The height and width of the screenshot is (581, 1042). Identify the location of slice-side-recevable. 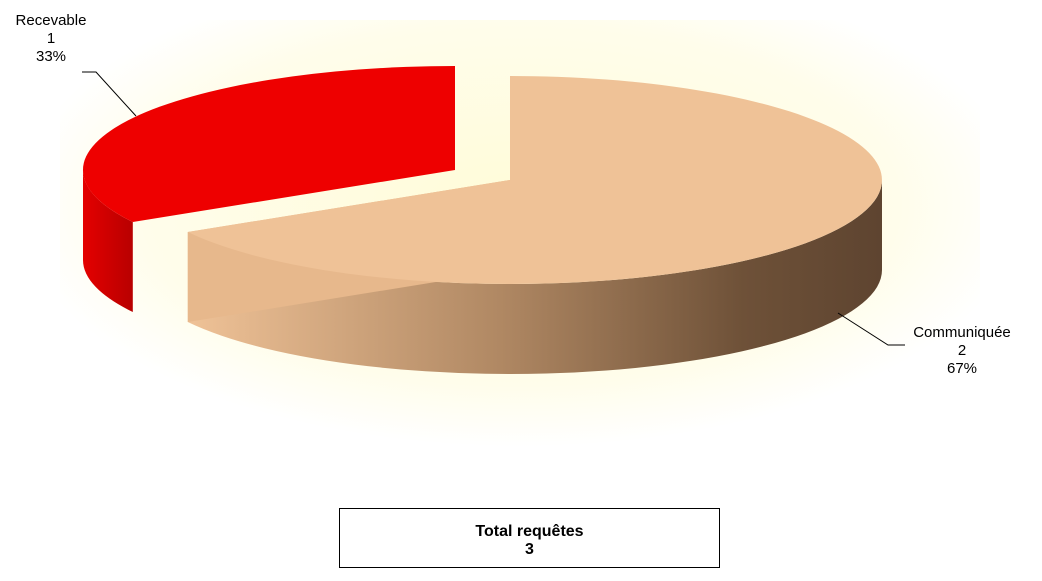
(107, 241).